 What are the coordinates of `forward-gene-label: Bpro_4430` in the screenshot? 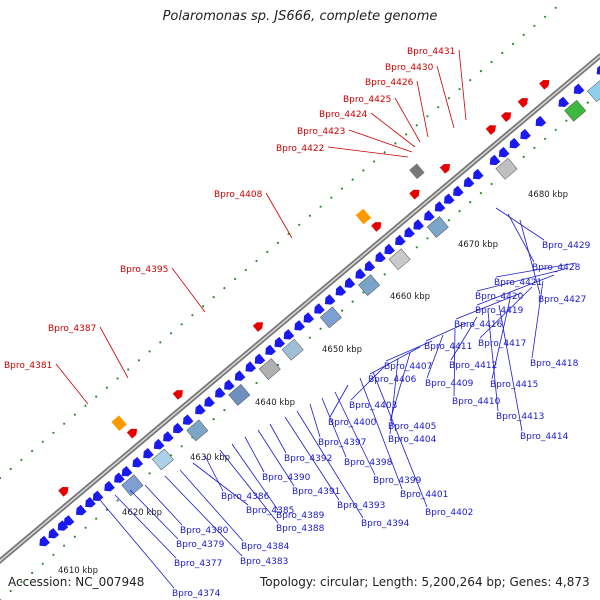 It's located at (409, 68).